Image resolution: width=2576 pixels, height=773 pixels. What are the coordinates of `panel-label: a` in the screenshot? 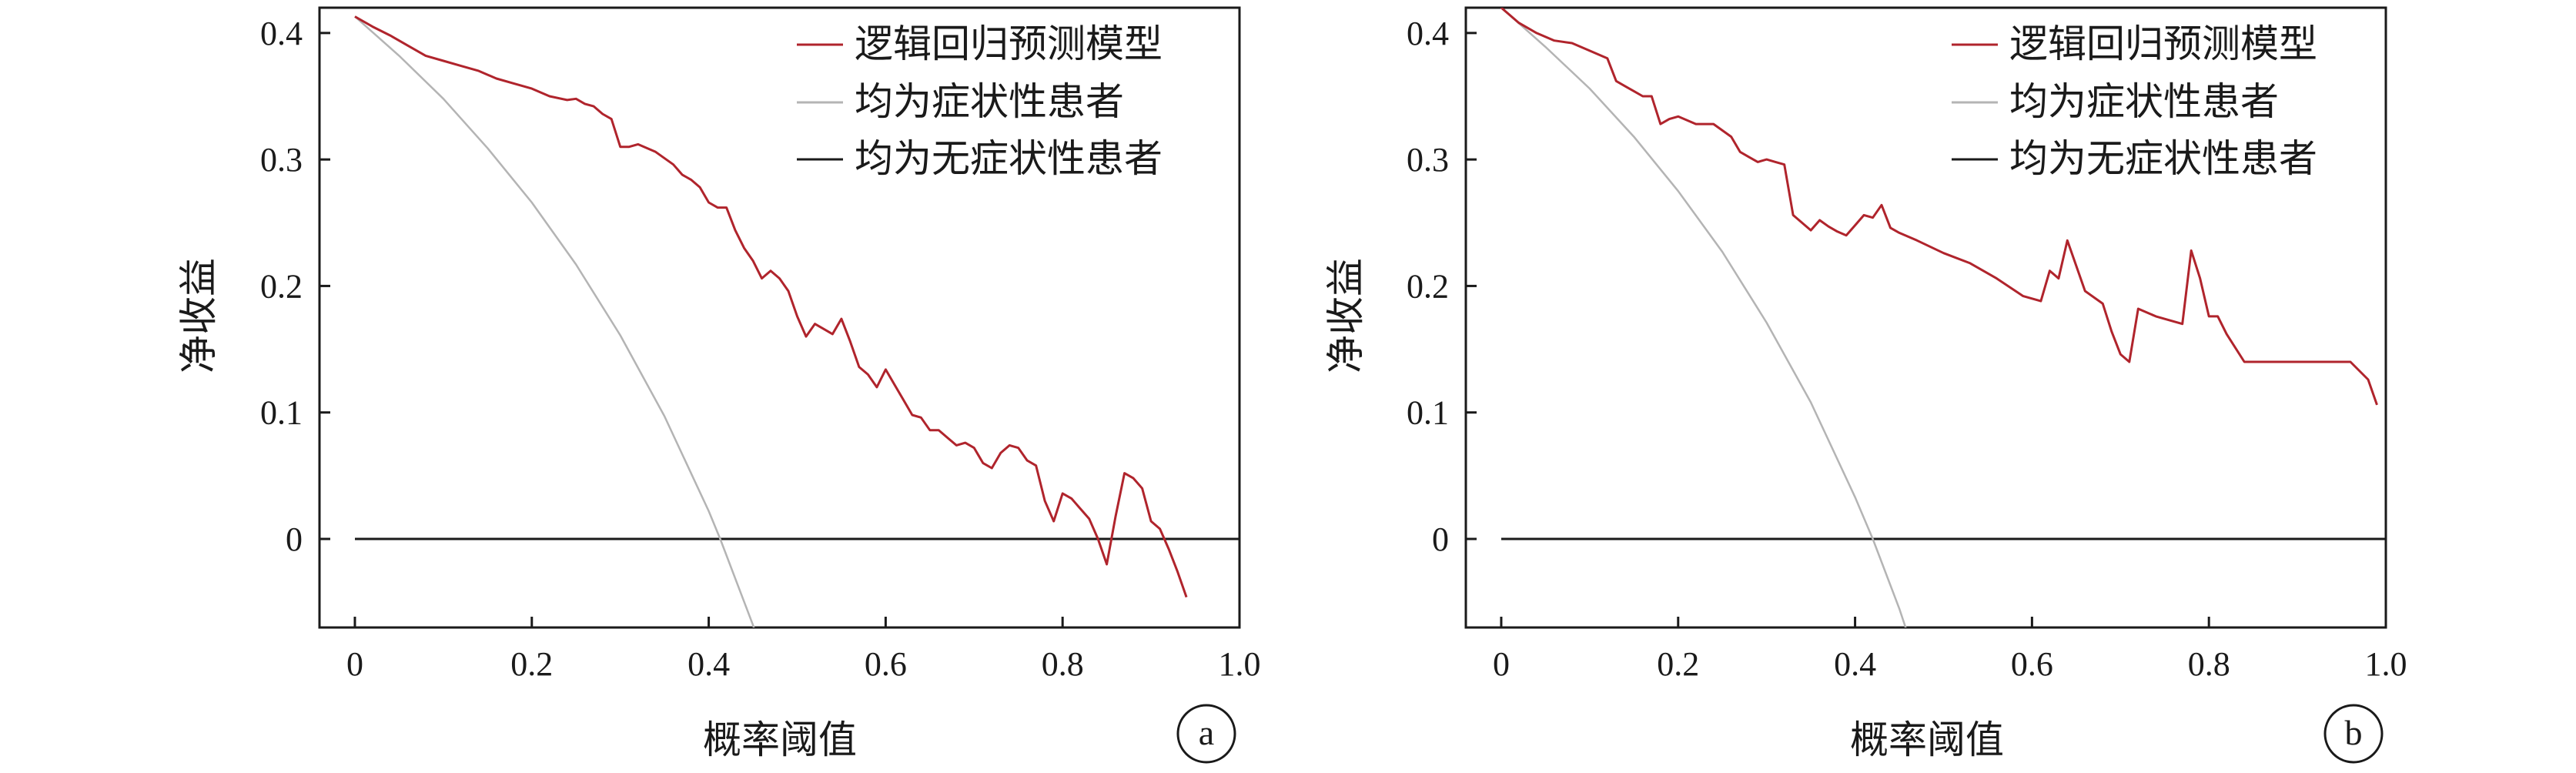 It's located at (1207, 732).